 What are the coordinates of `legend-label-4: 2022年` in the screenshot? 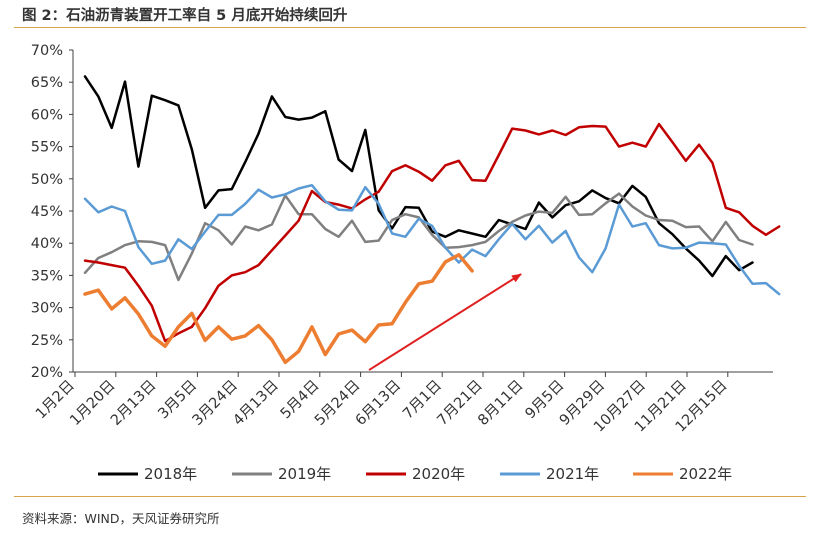 It's located at (705, 474).